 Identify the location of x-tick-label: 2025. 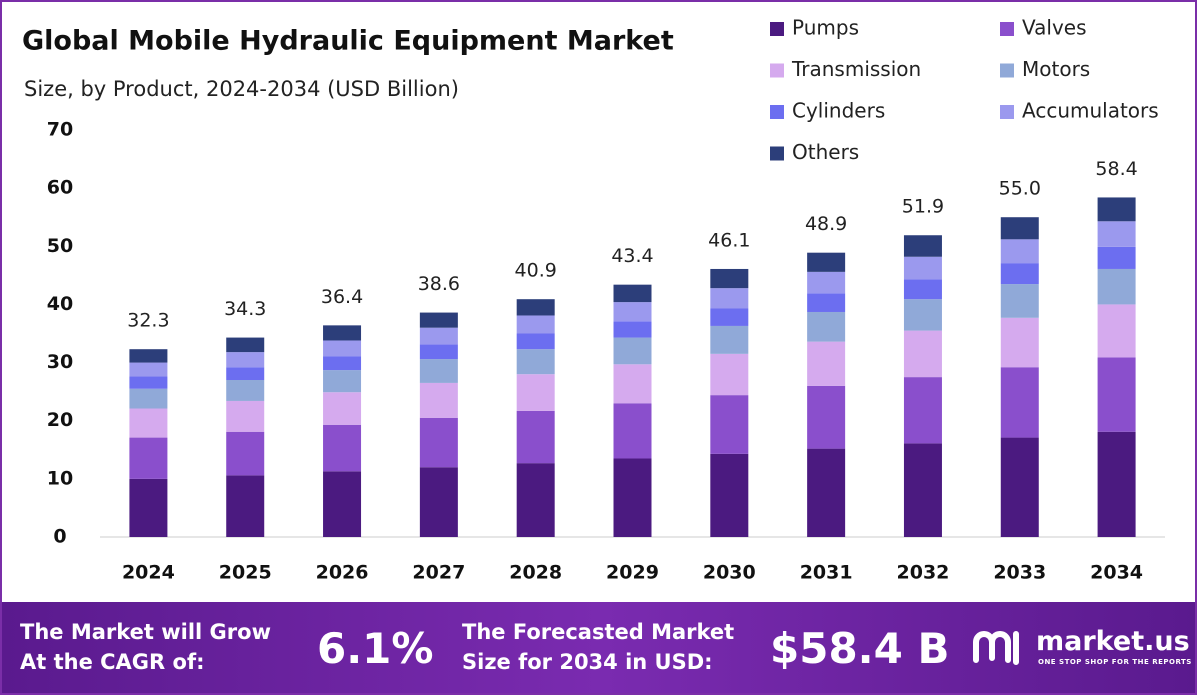
(245, 573).